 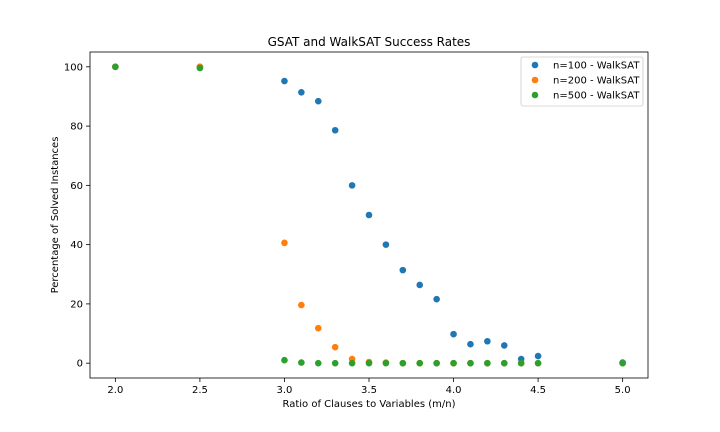 I want to click on y-tick-label: 100, so click(x=73, y=67).